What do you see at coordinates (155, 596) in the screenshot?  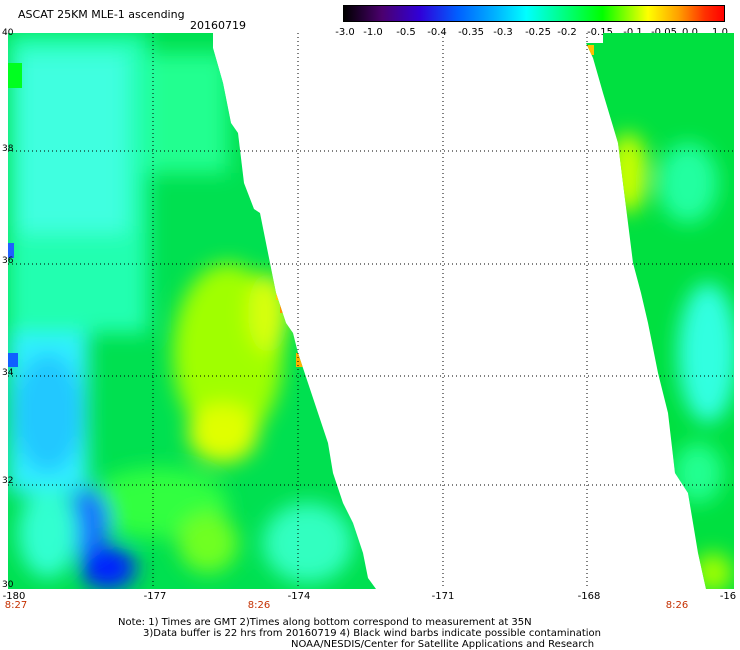 I see `lon-label: -177` at bounding box center [155, 596].